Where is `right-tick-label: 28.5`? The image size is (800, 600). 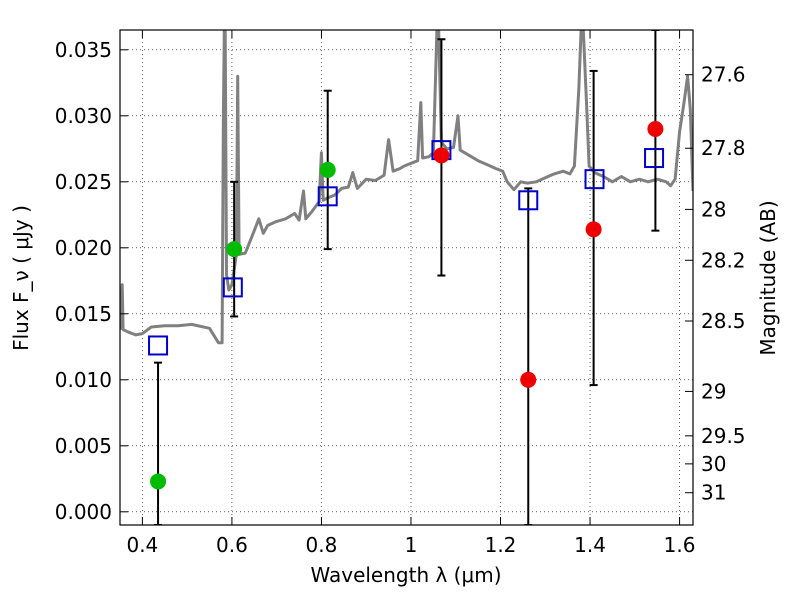 right-tick-label: 28.5 is located at coordinates (723, 321).